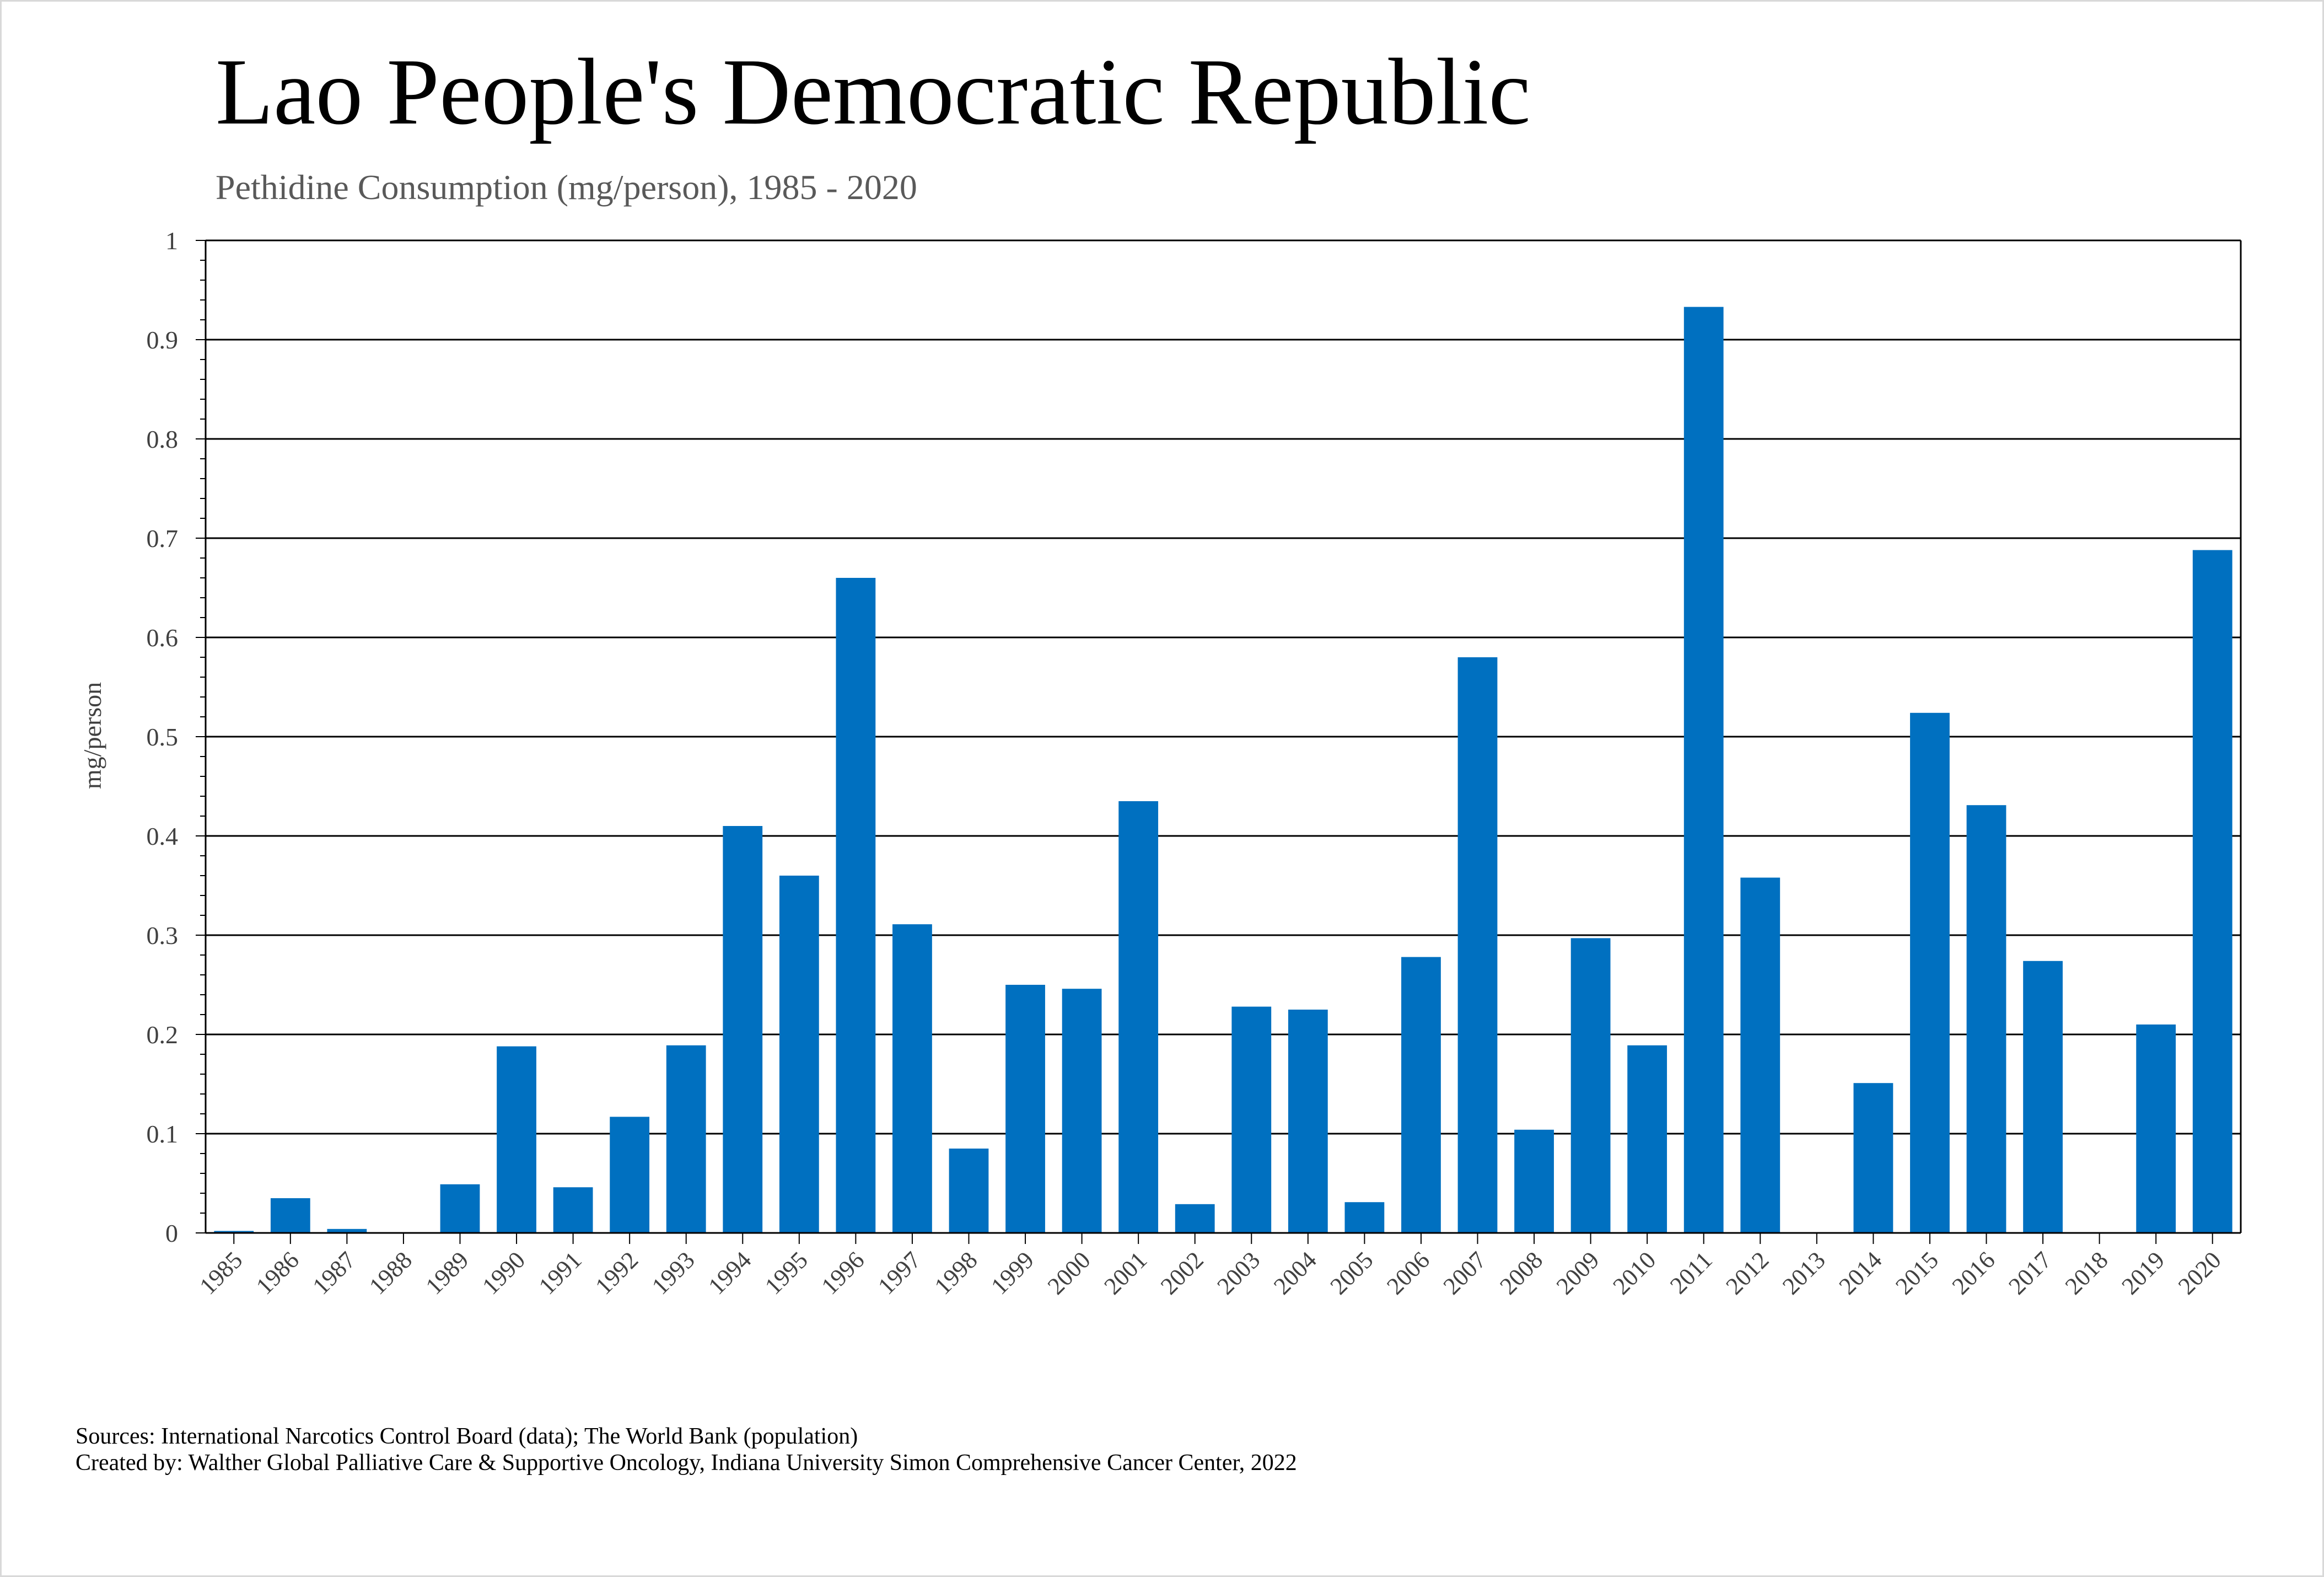 This screenshot has width=2324, height=1577. I want to click on bar-1999, so click(1025, 1109).